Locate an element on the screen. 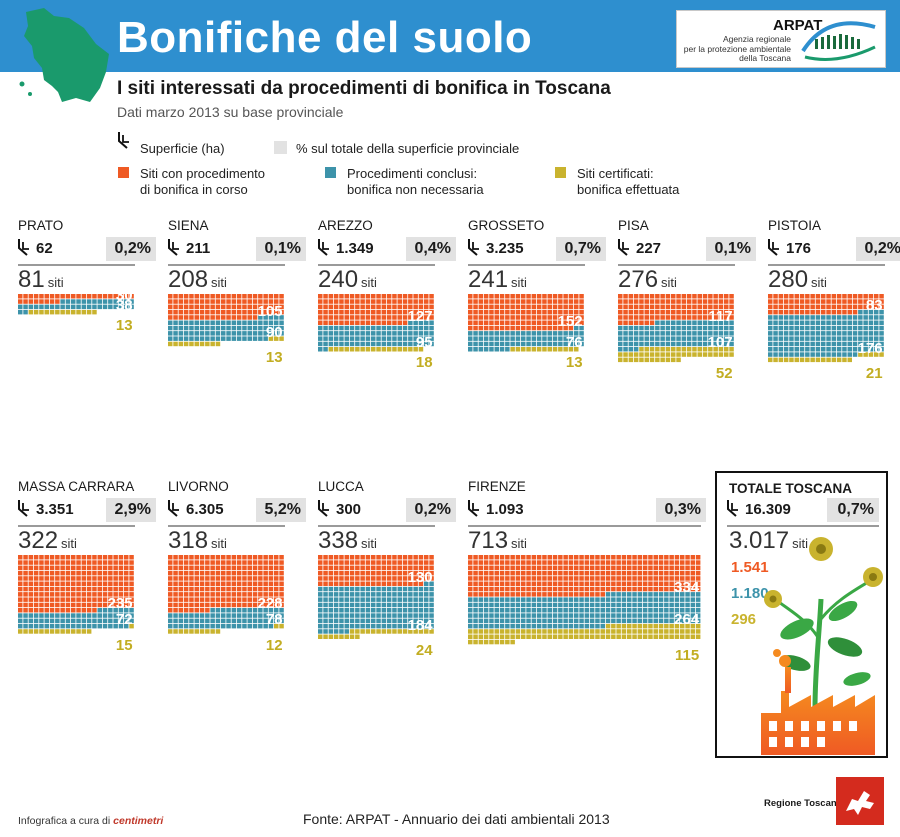 The image size is (900, 837). legend-conclusi-line-2: bonifica non necessaria is located at coordinates (415, 189).